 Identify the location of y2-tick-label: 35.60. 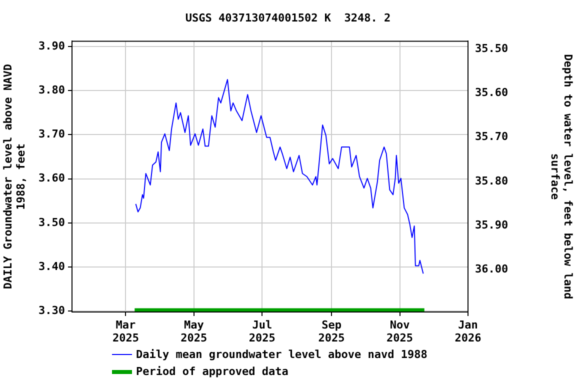
(491, 93).